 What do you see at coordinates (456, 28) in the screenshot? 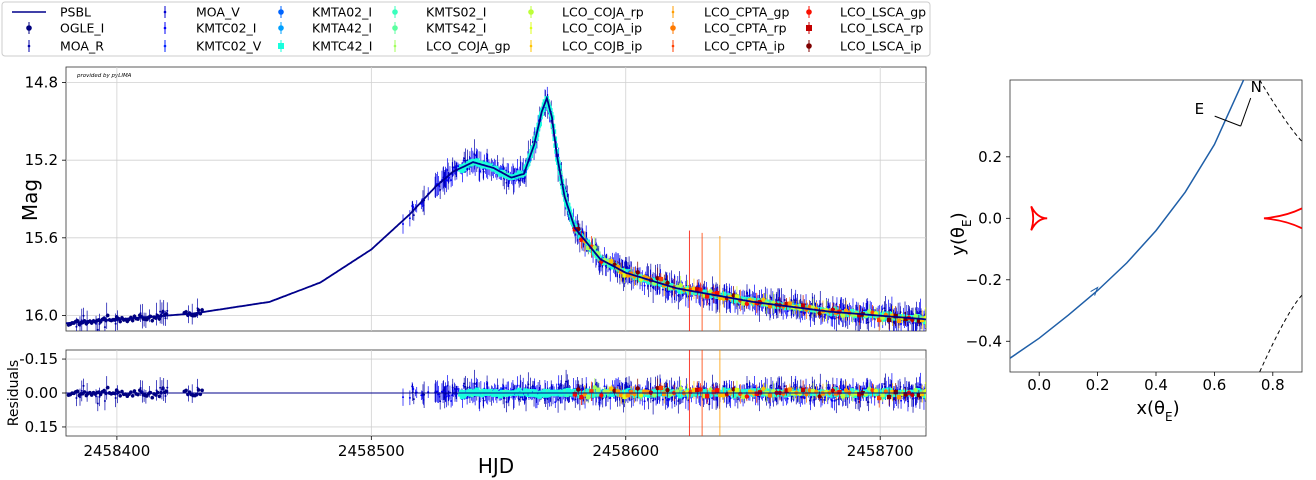
I see `legend-label: KMTS42_I` at bounding box center [456, 28].